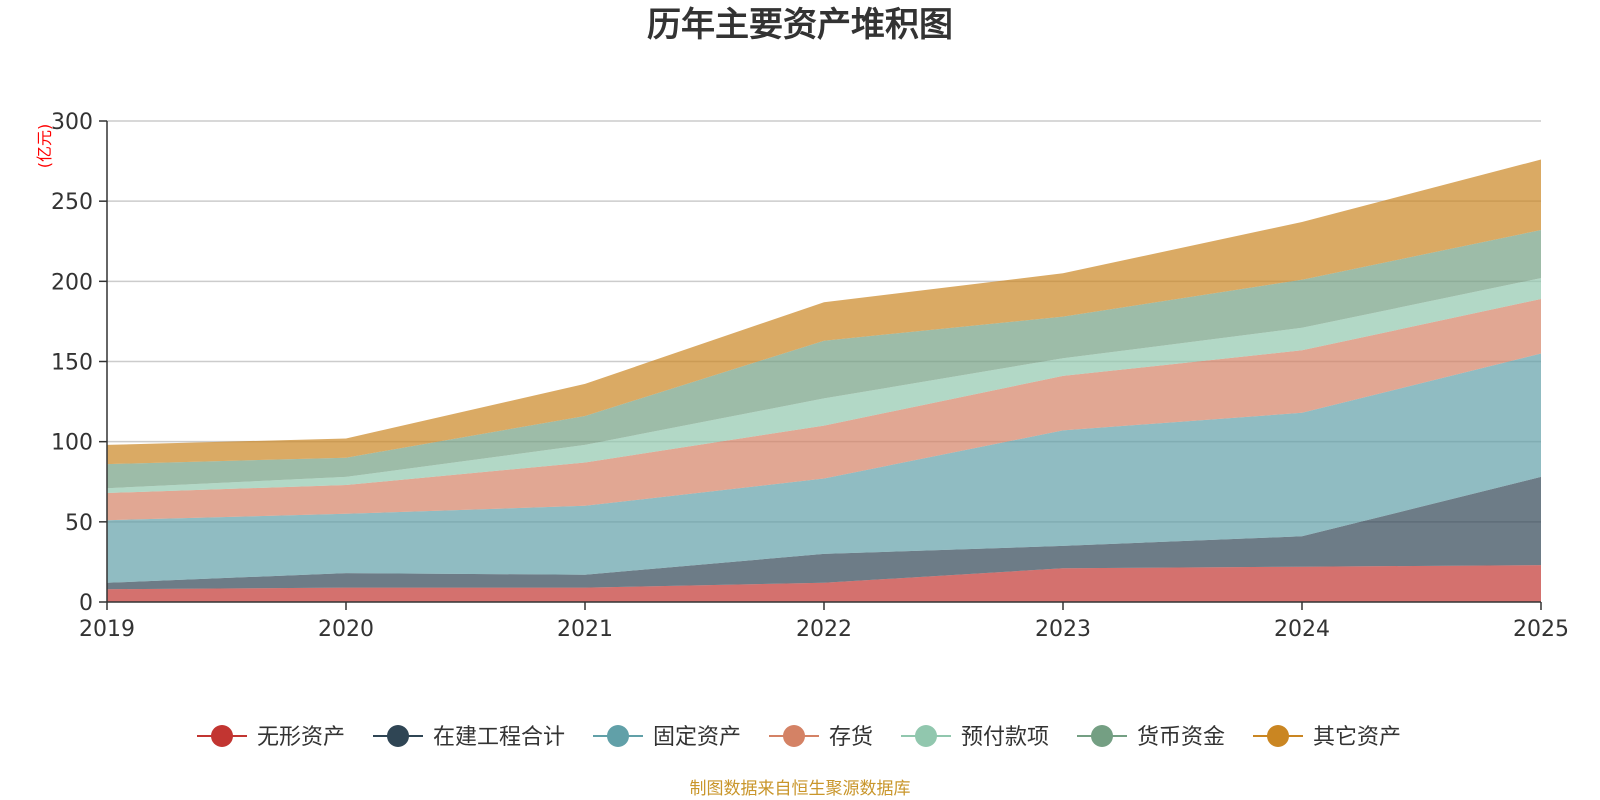 This screenshot has width=1600, height=800. I want to click on y-tick-label: 100, so click(72, 443).